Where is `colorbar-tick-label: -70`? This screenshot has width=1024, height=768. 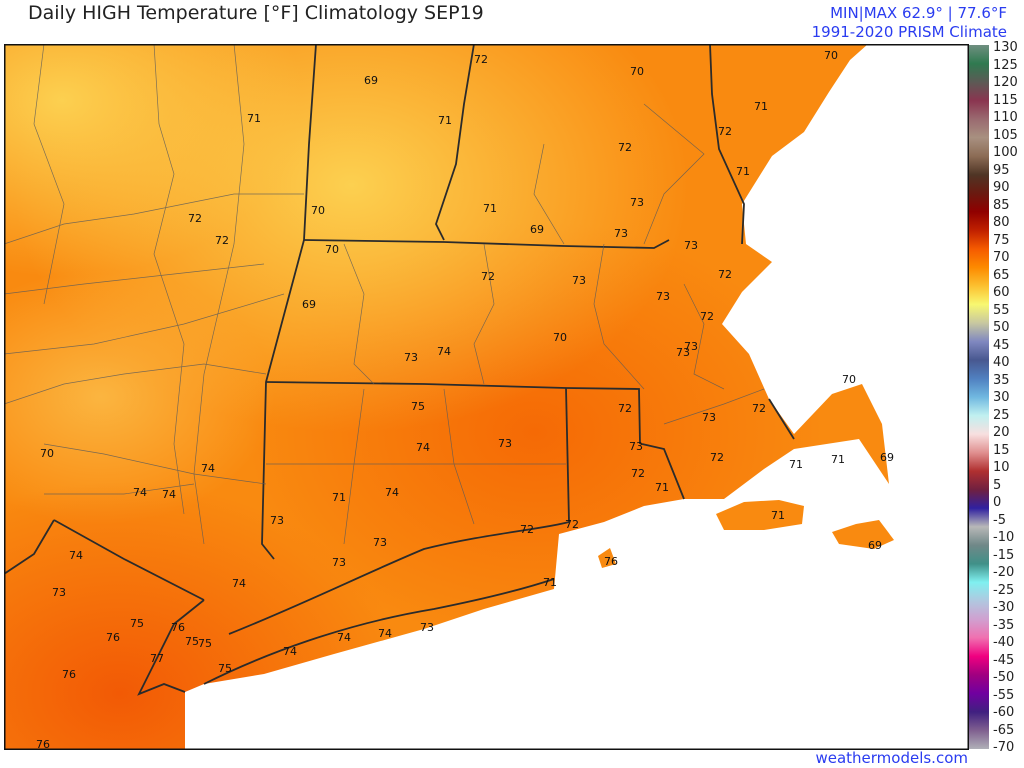 colorbar-tick-label: -70 is located at coordinates (1004, 748).